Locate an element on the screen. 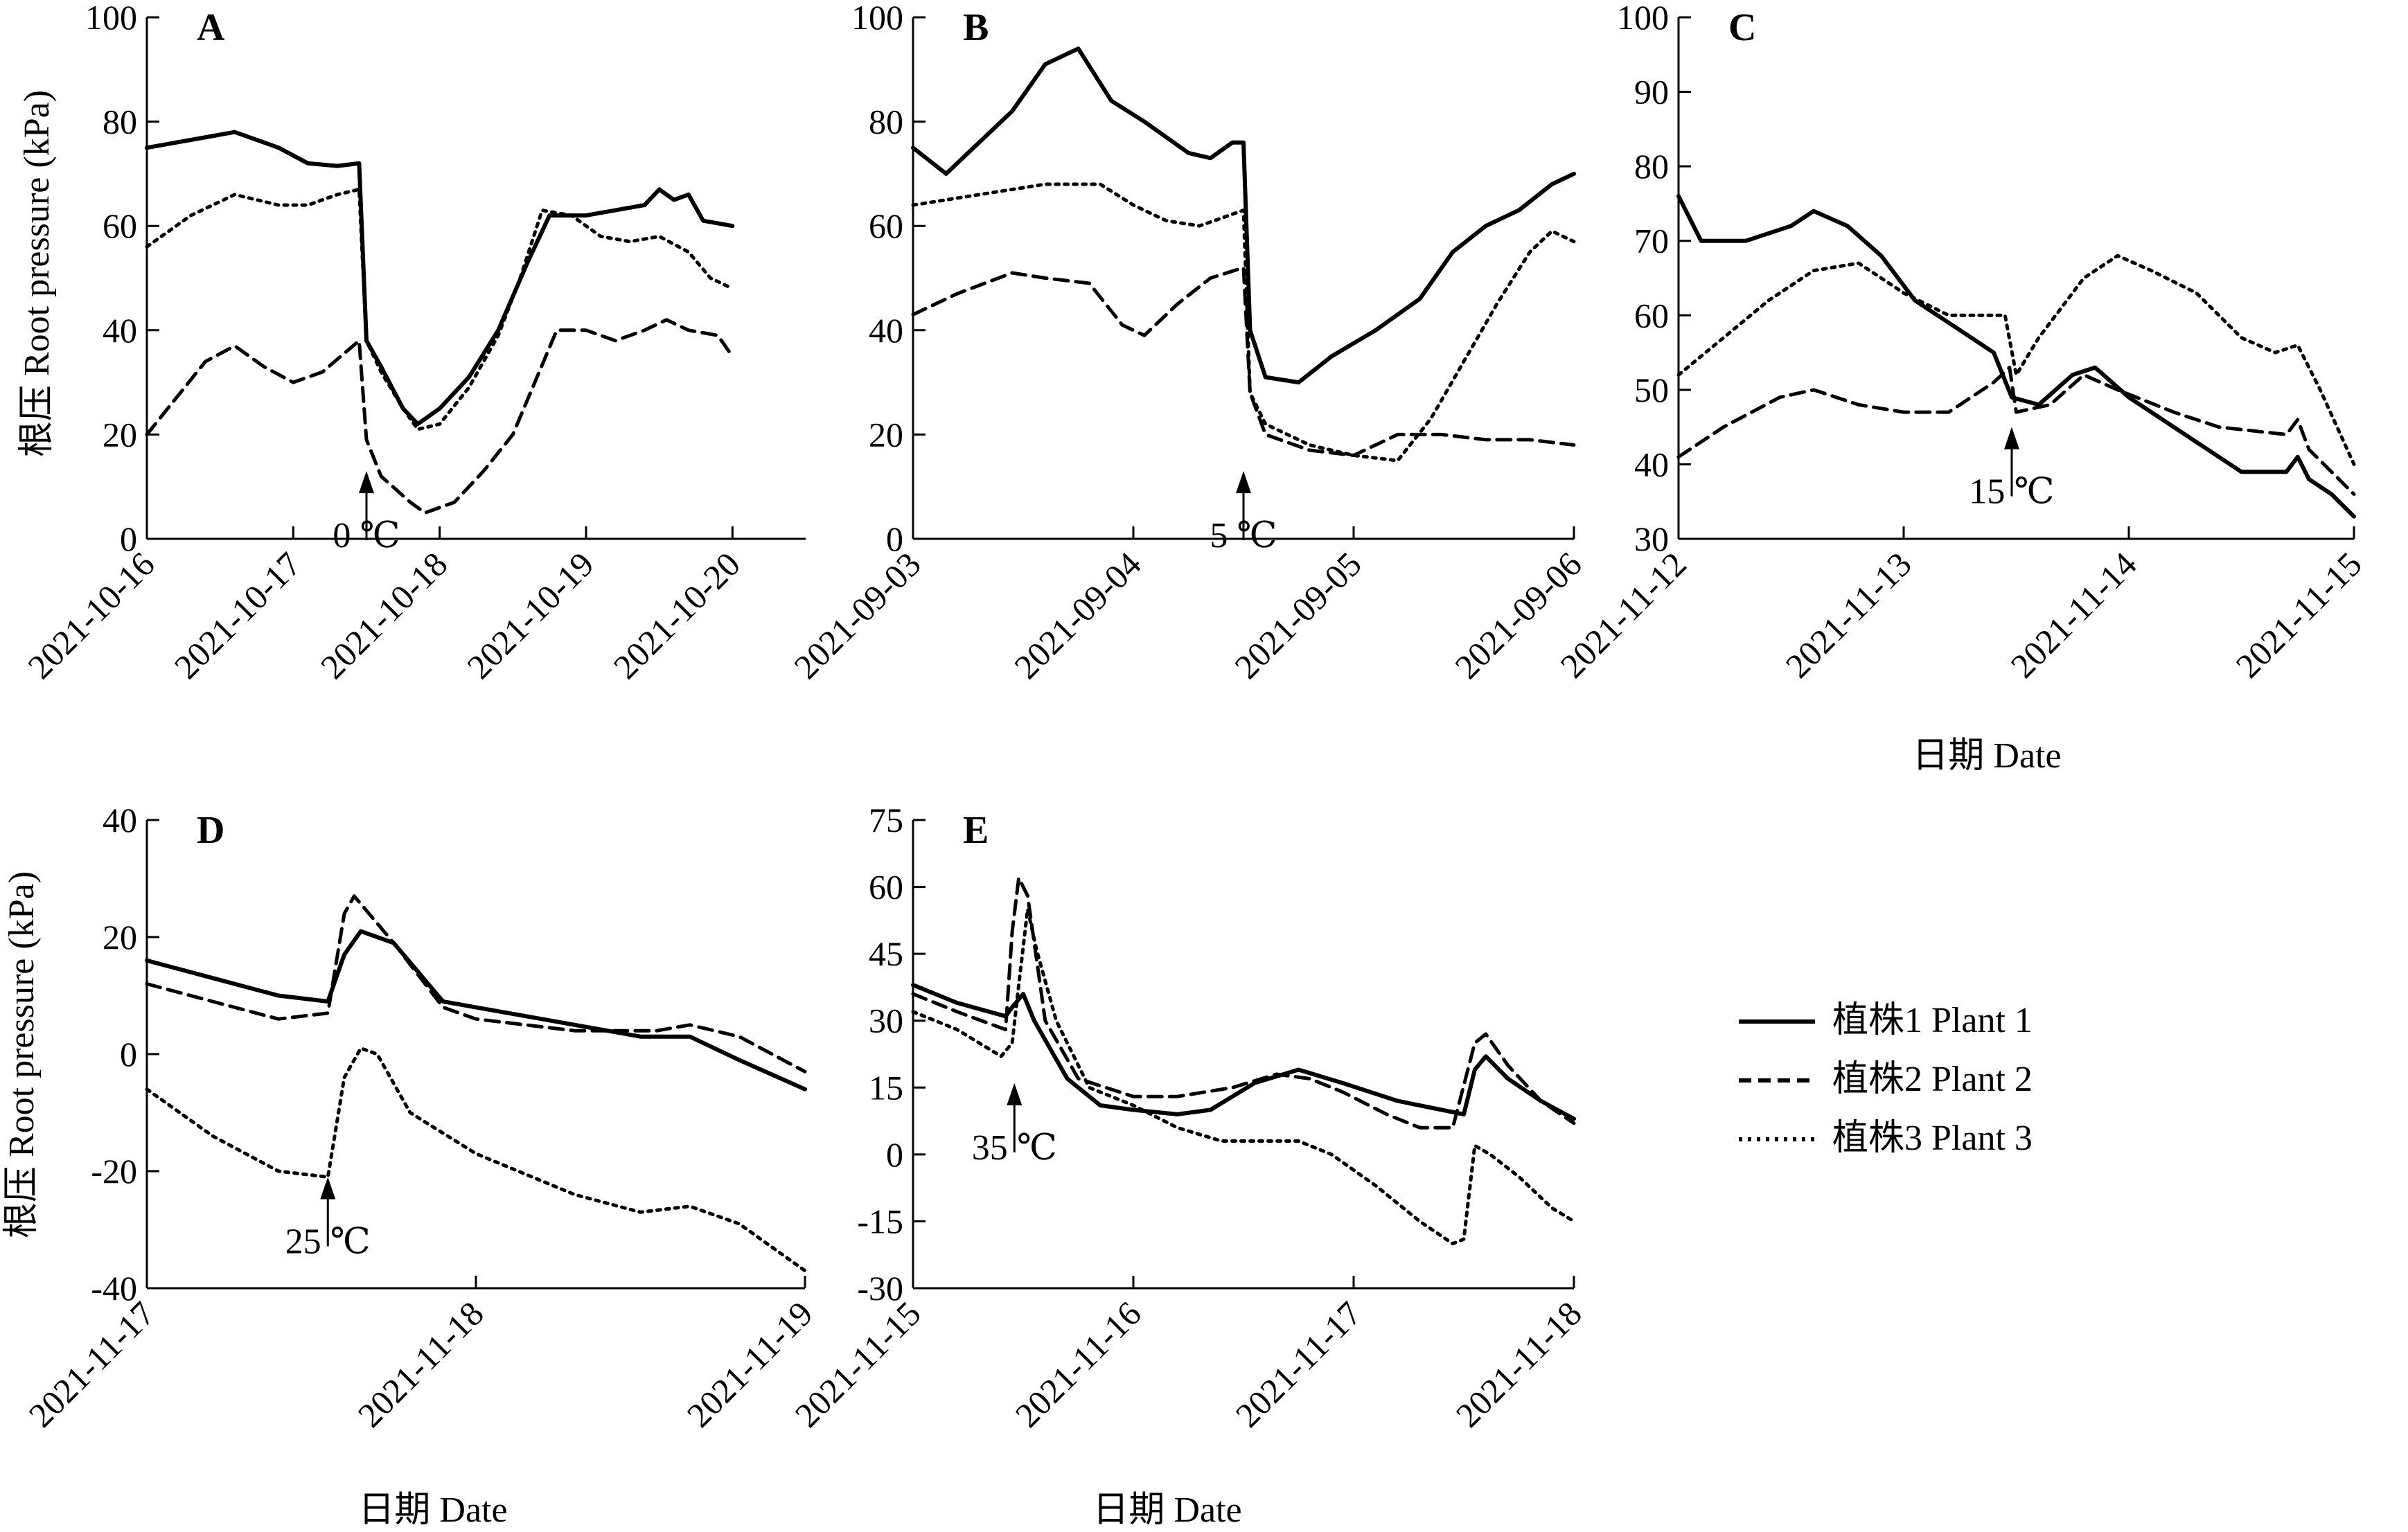  annotation-label: 15 ℃ is located at coordinates (2011, 492).